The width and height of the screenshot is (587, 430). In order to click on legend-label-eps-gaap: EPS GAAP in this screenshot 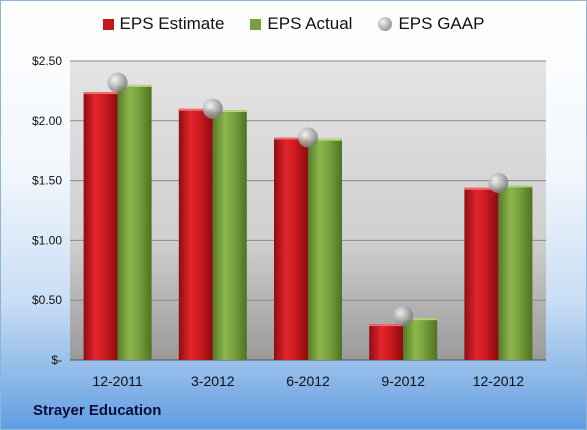, I will do `click(441, 23)`.